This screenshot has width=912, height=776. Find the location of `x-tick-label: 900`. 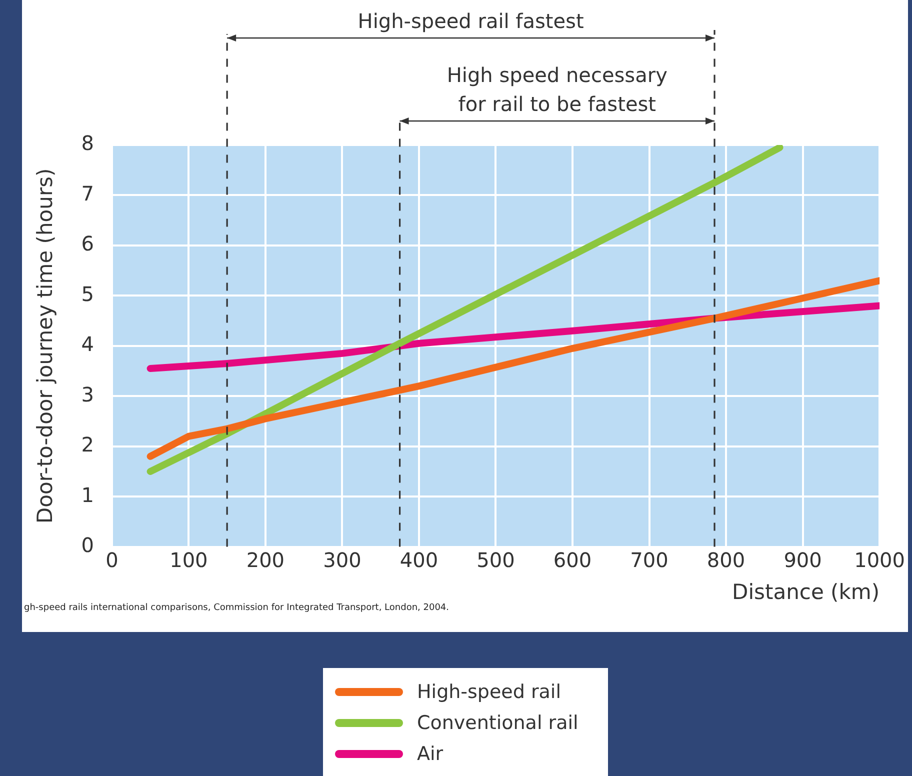

x-tick-label: 900 is located at coordinates (803, 560).